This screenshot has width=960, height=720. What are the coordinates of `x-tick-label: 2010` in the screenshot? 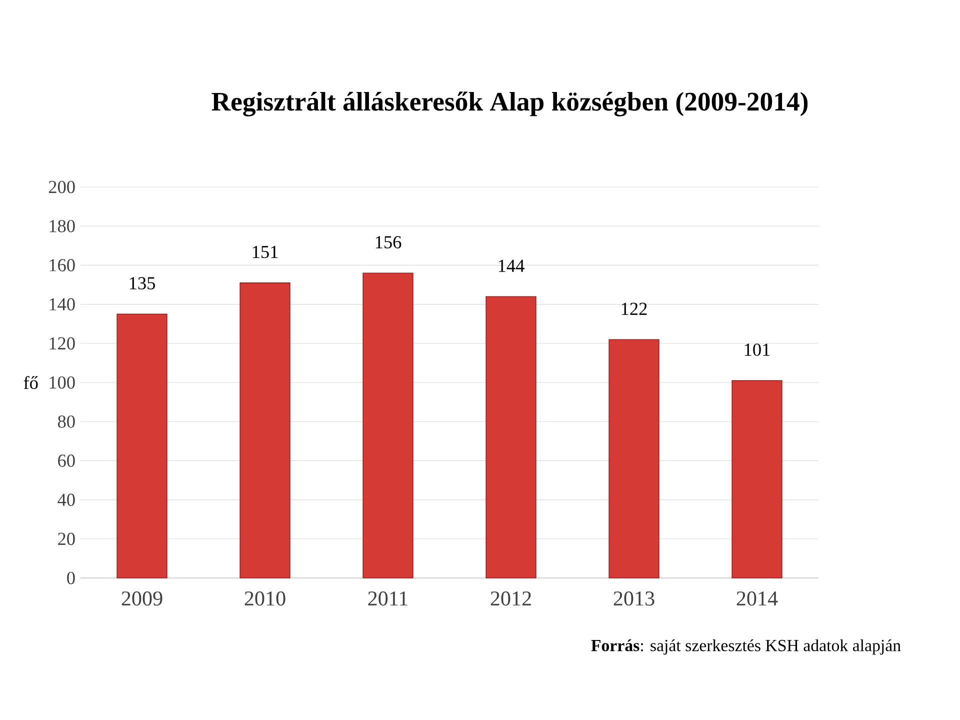 It's located at (265, 598).